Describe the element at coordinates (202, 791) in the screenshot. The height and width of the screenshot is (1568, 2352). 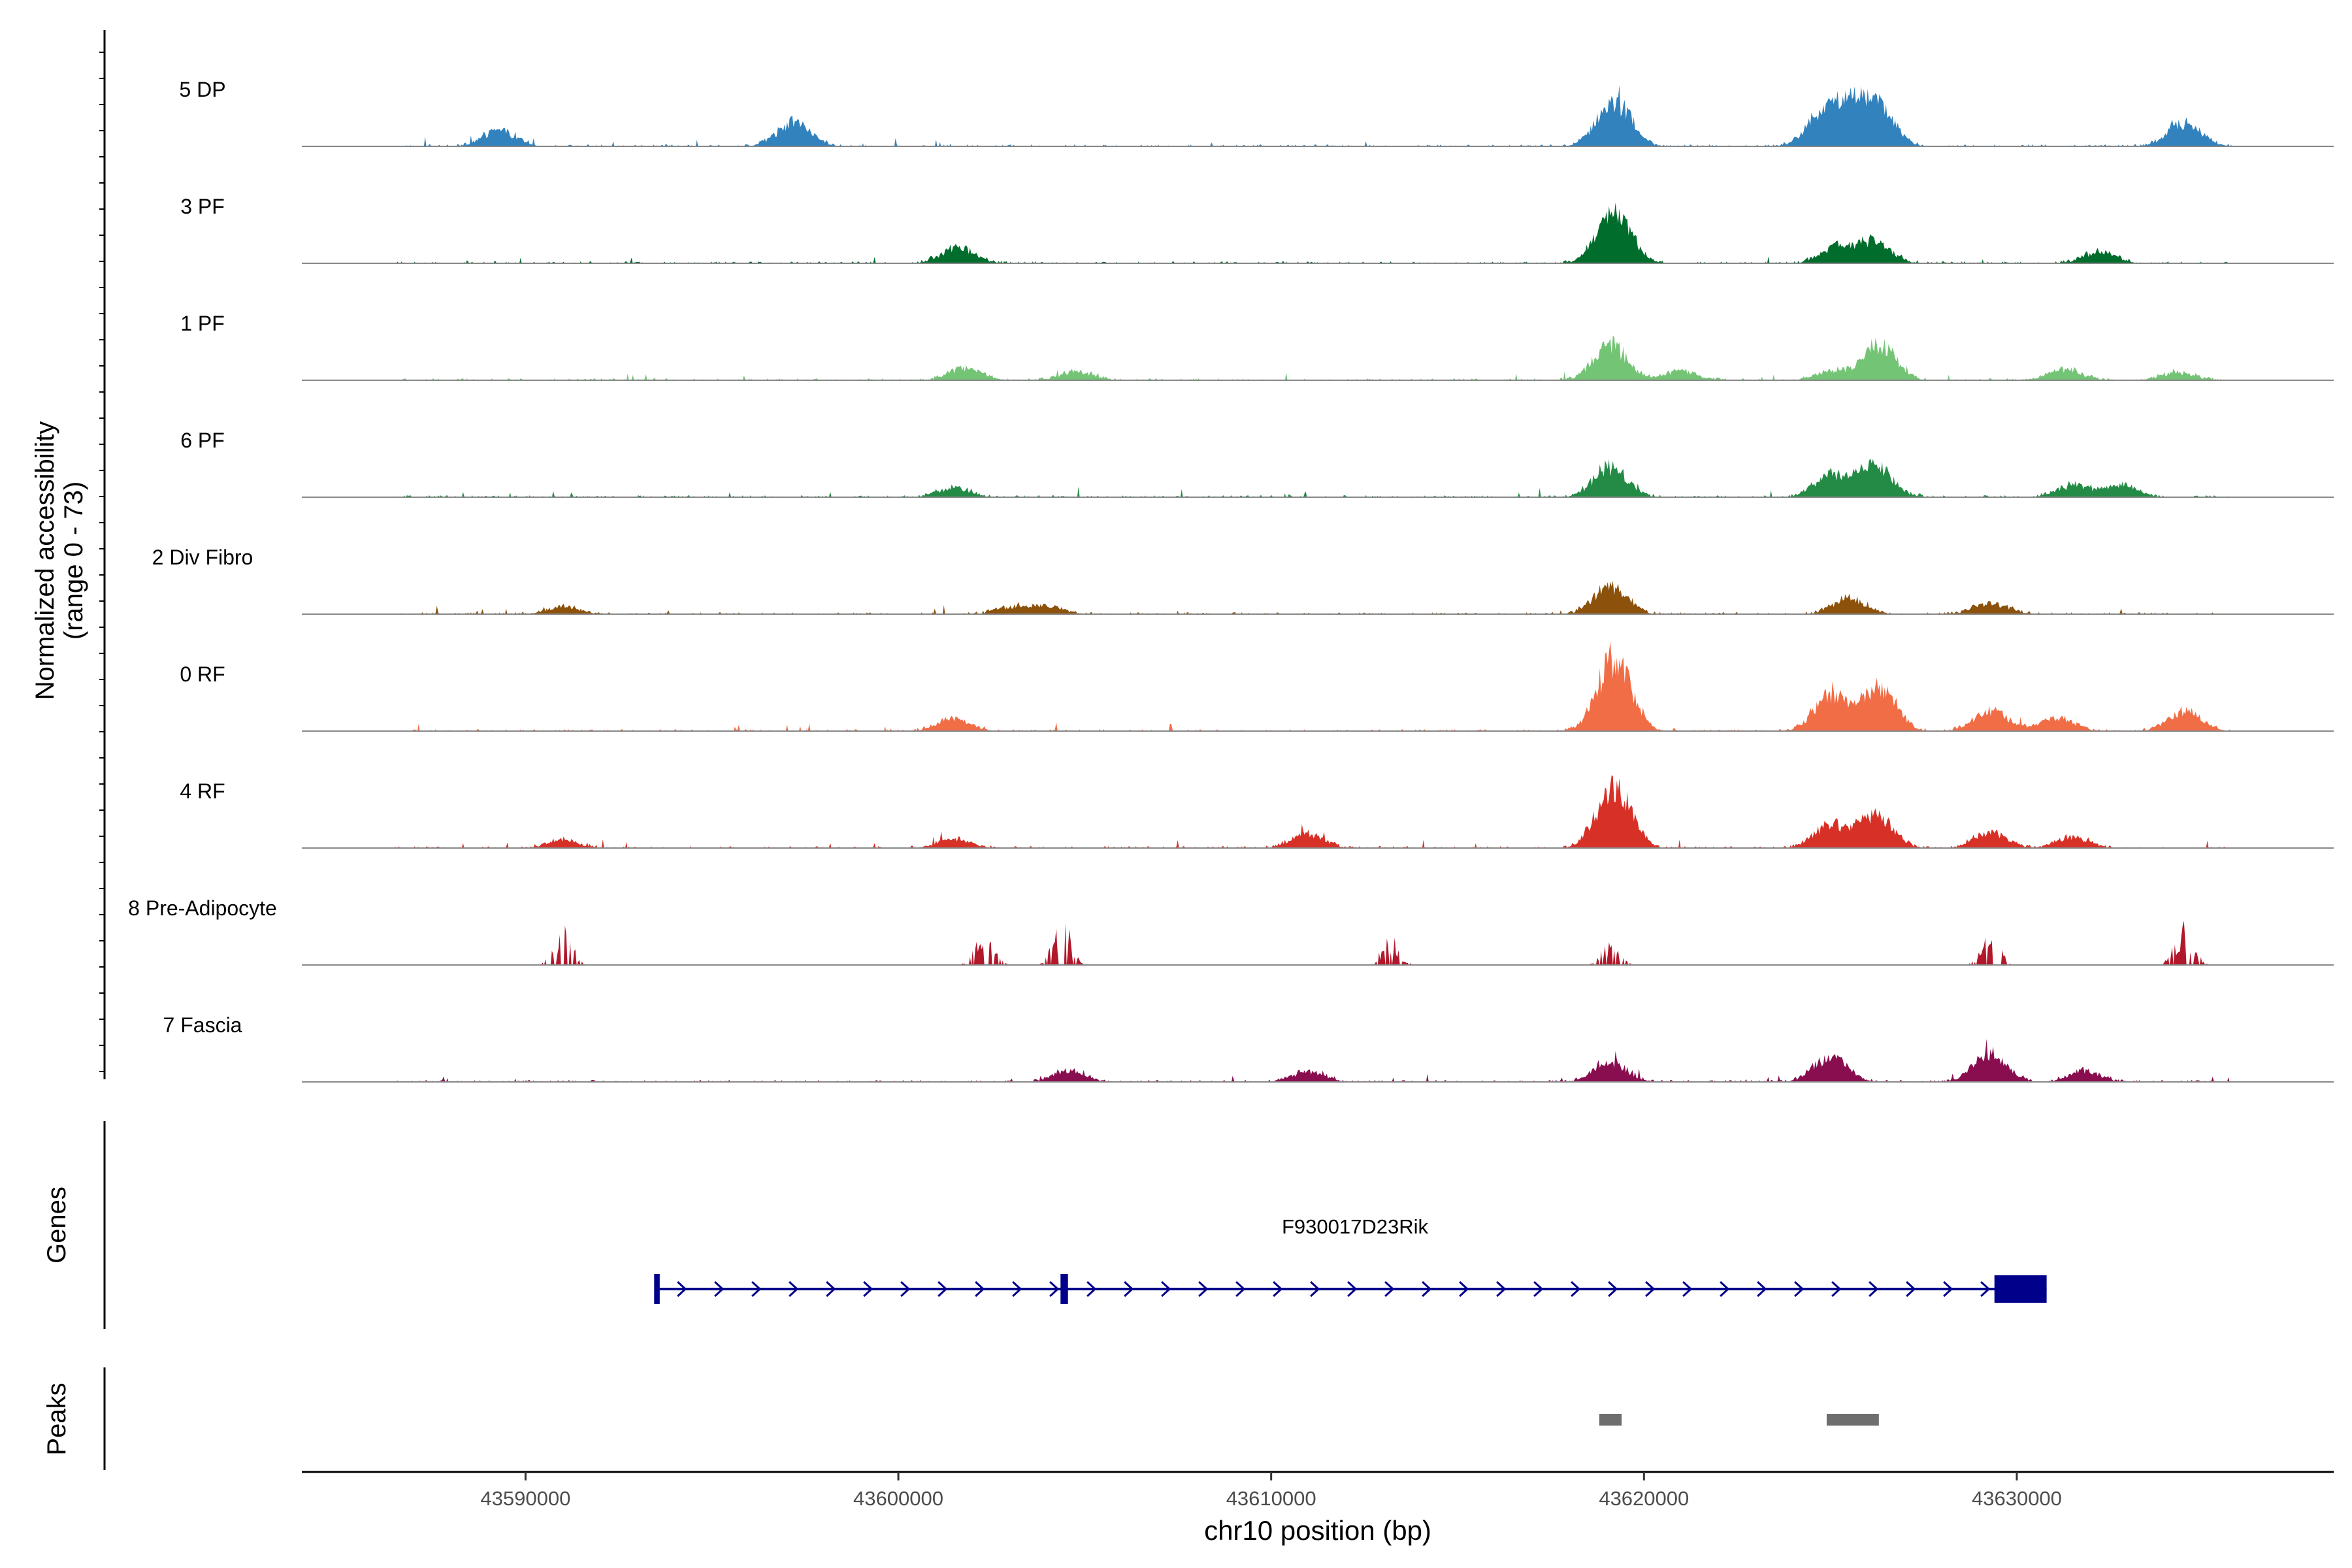
I see `track-label: 4 RF` at that location.